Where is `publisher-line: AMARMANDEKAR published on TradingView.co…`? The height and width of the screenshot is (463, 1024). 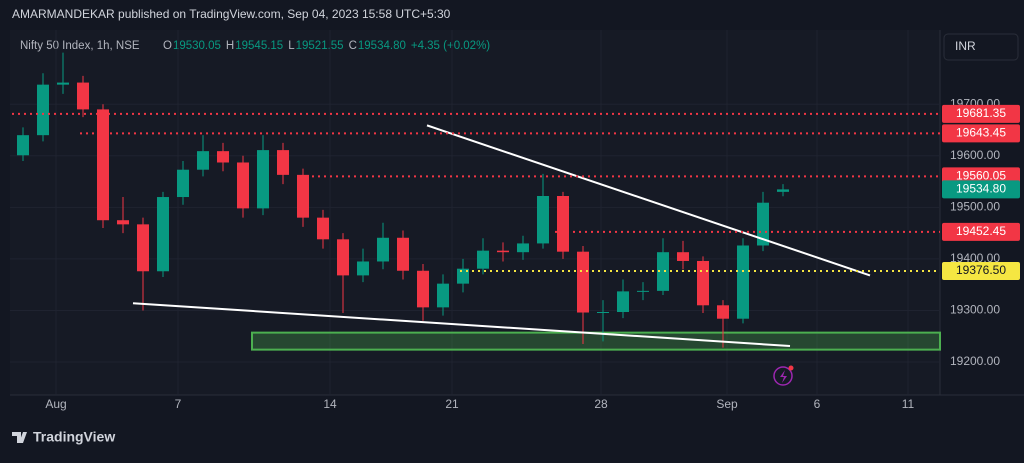 publisher-line: AMARMANDEKAR published on TradingView.co… is located at coordinates (231, 14).